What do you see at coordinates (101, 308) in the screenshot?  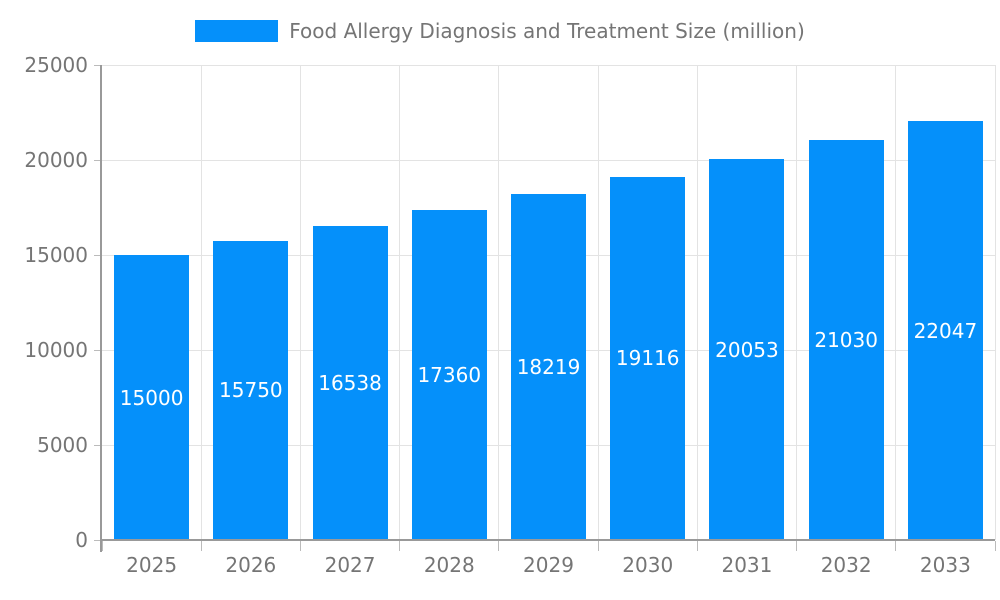 I see `y-axis-line` at bounding box center [101, 308].